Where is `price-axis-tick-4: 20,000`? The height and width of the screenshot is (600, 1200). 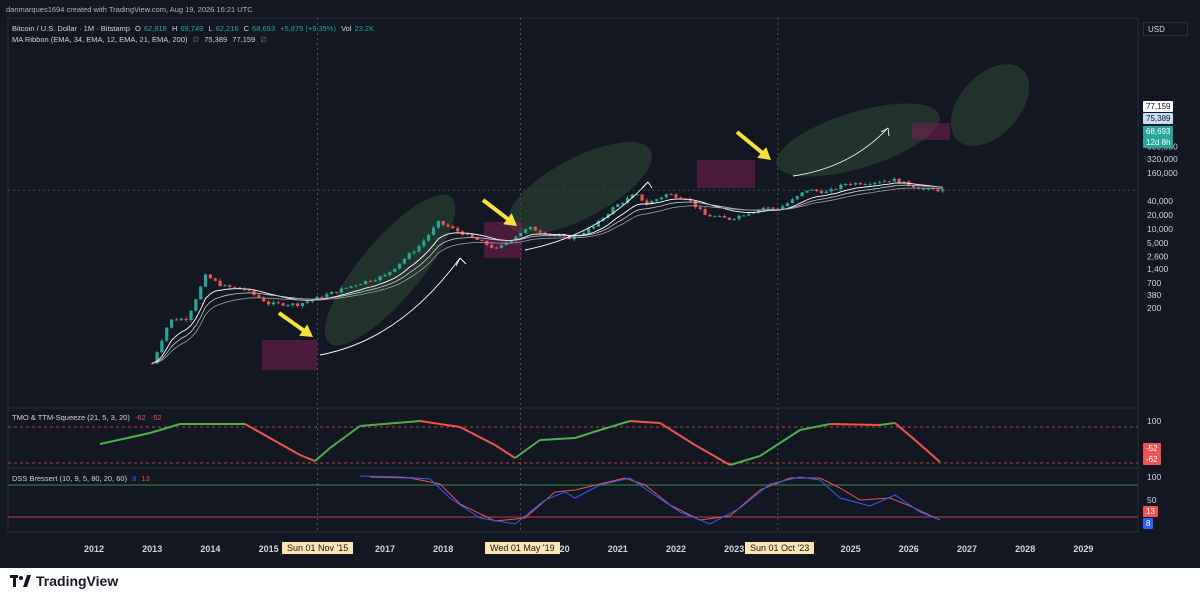
price-axis-tick-4: 20,000 is located at coordinates (1160, 215).